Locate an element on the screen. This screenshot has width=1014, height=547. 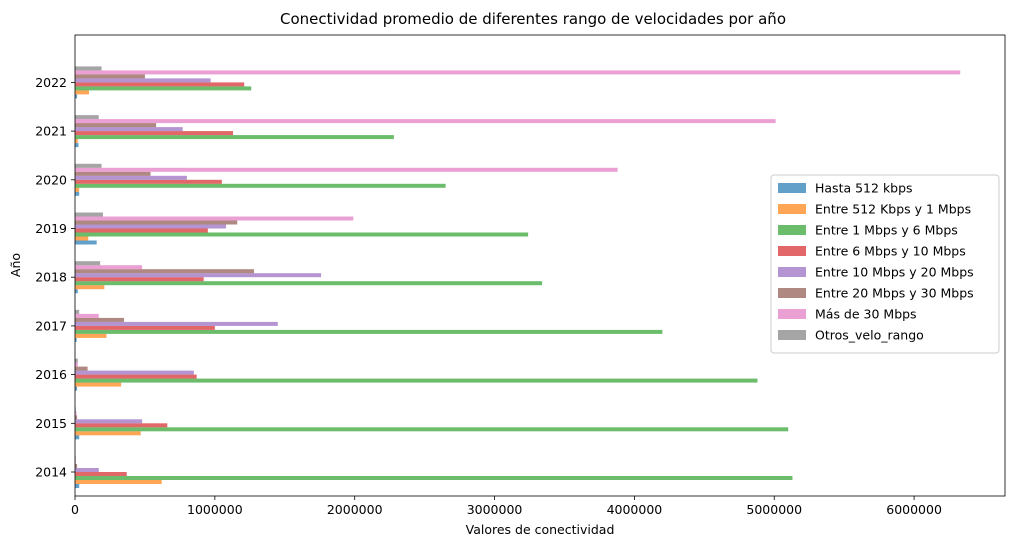
x-tick-label: 1000000 is located at coordinates (215, 509).